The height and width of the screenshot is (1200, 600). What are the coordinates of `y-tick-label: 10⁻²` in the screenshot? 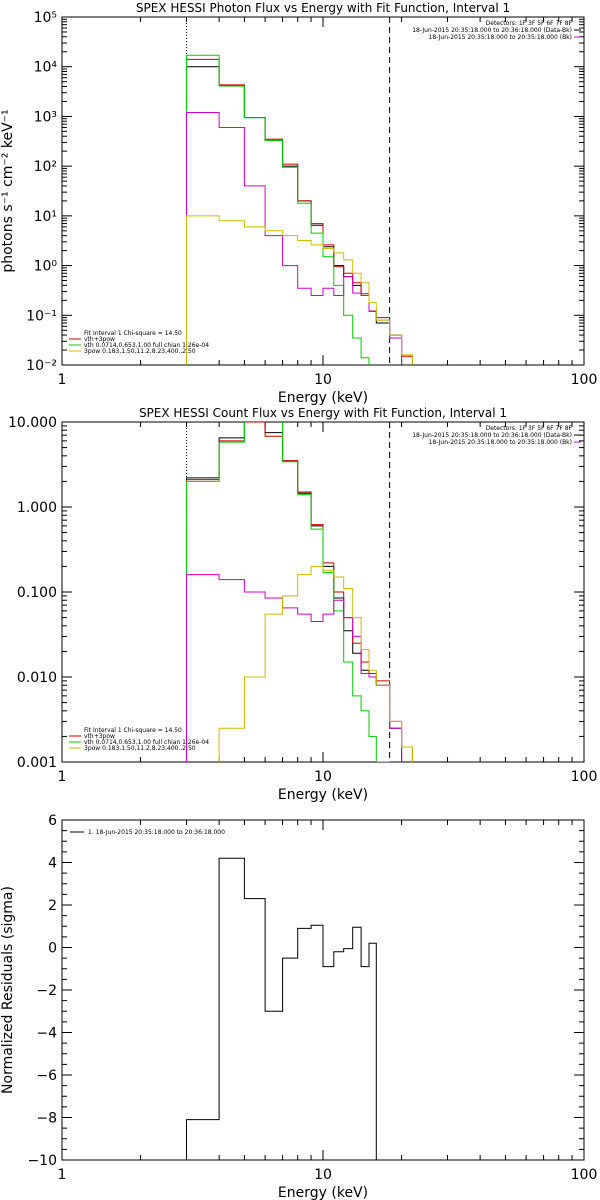 It's located at (41, 366).